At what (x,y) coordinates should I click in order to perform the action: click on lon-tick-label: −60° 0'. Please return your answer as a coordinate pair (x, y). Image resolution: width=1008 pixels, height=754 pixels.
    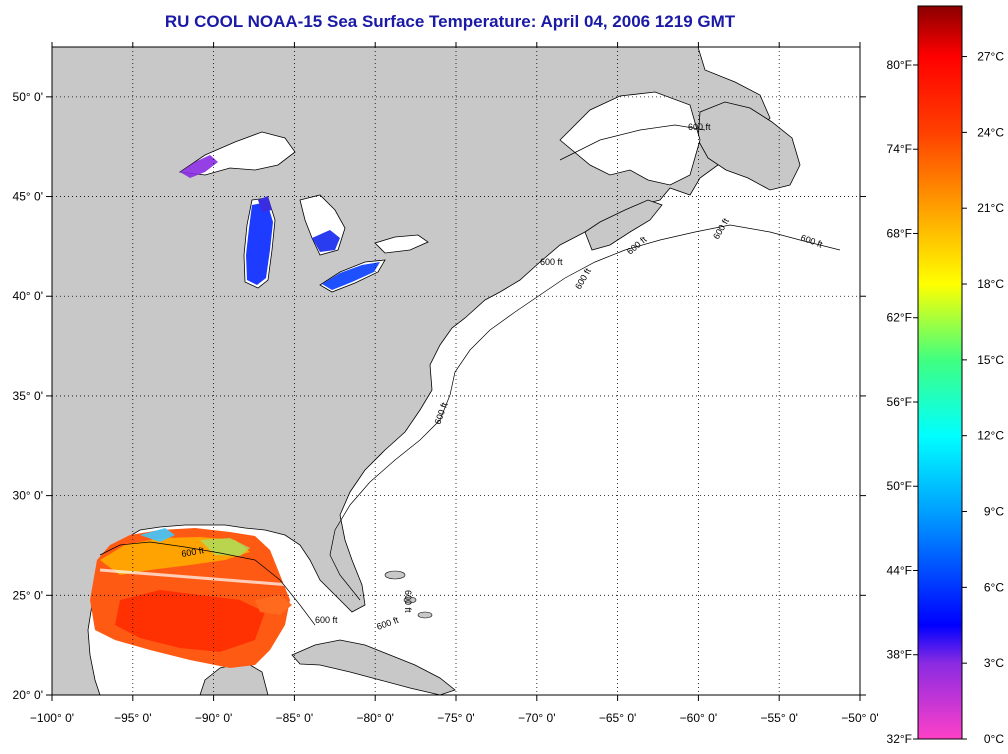
    Looking at the image, I should click on (698, 718).